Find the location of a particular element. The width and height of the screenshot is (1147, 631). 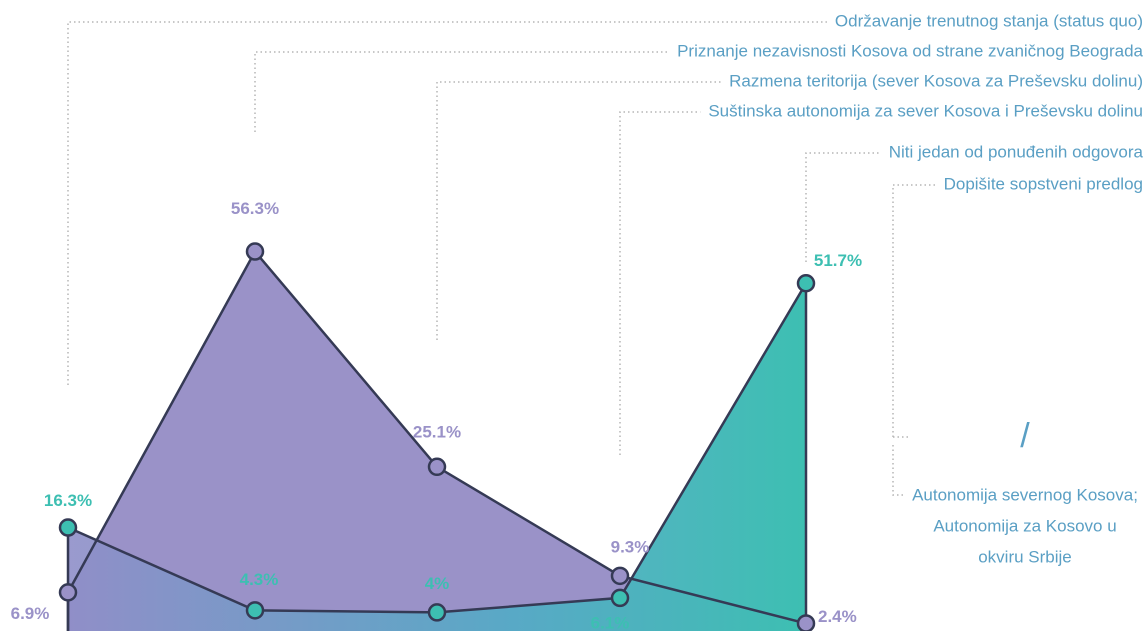

value-label: 25.1% is located at coordinates (437, 431).